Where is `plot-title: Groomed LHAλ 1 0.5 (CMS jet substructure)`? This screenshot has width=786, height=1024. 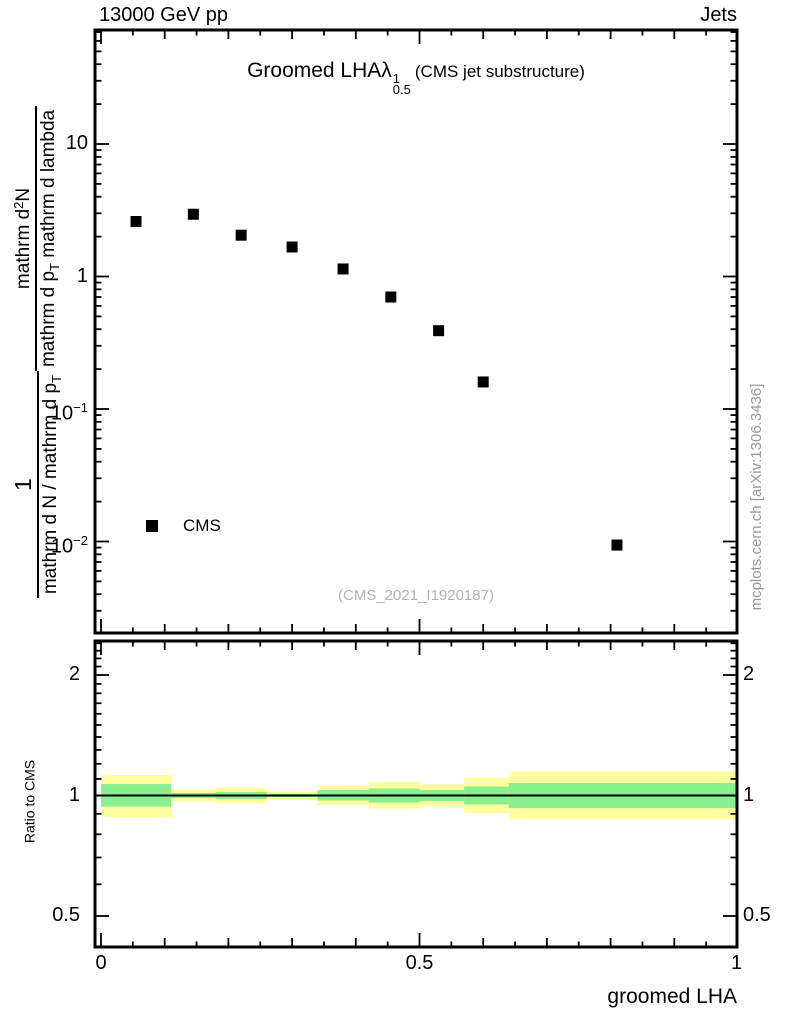 plot-title: Groomed LHAλ 1 0.5 (CMS jet substructure) is located at coordinates (416, 78).